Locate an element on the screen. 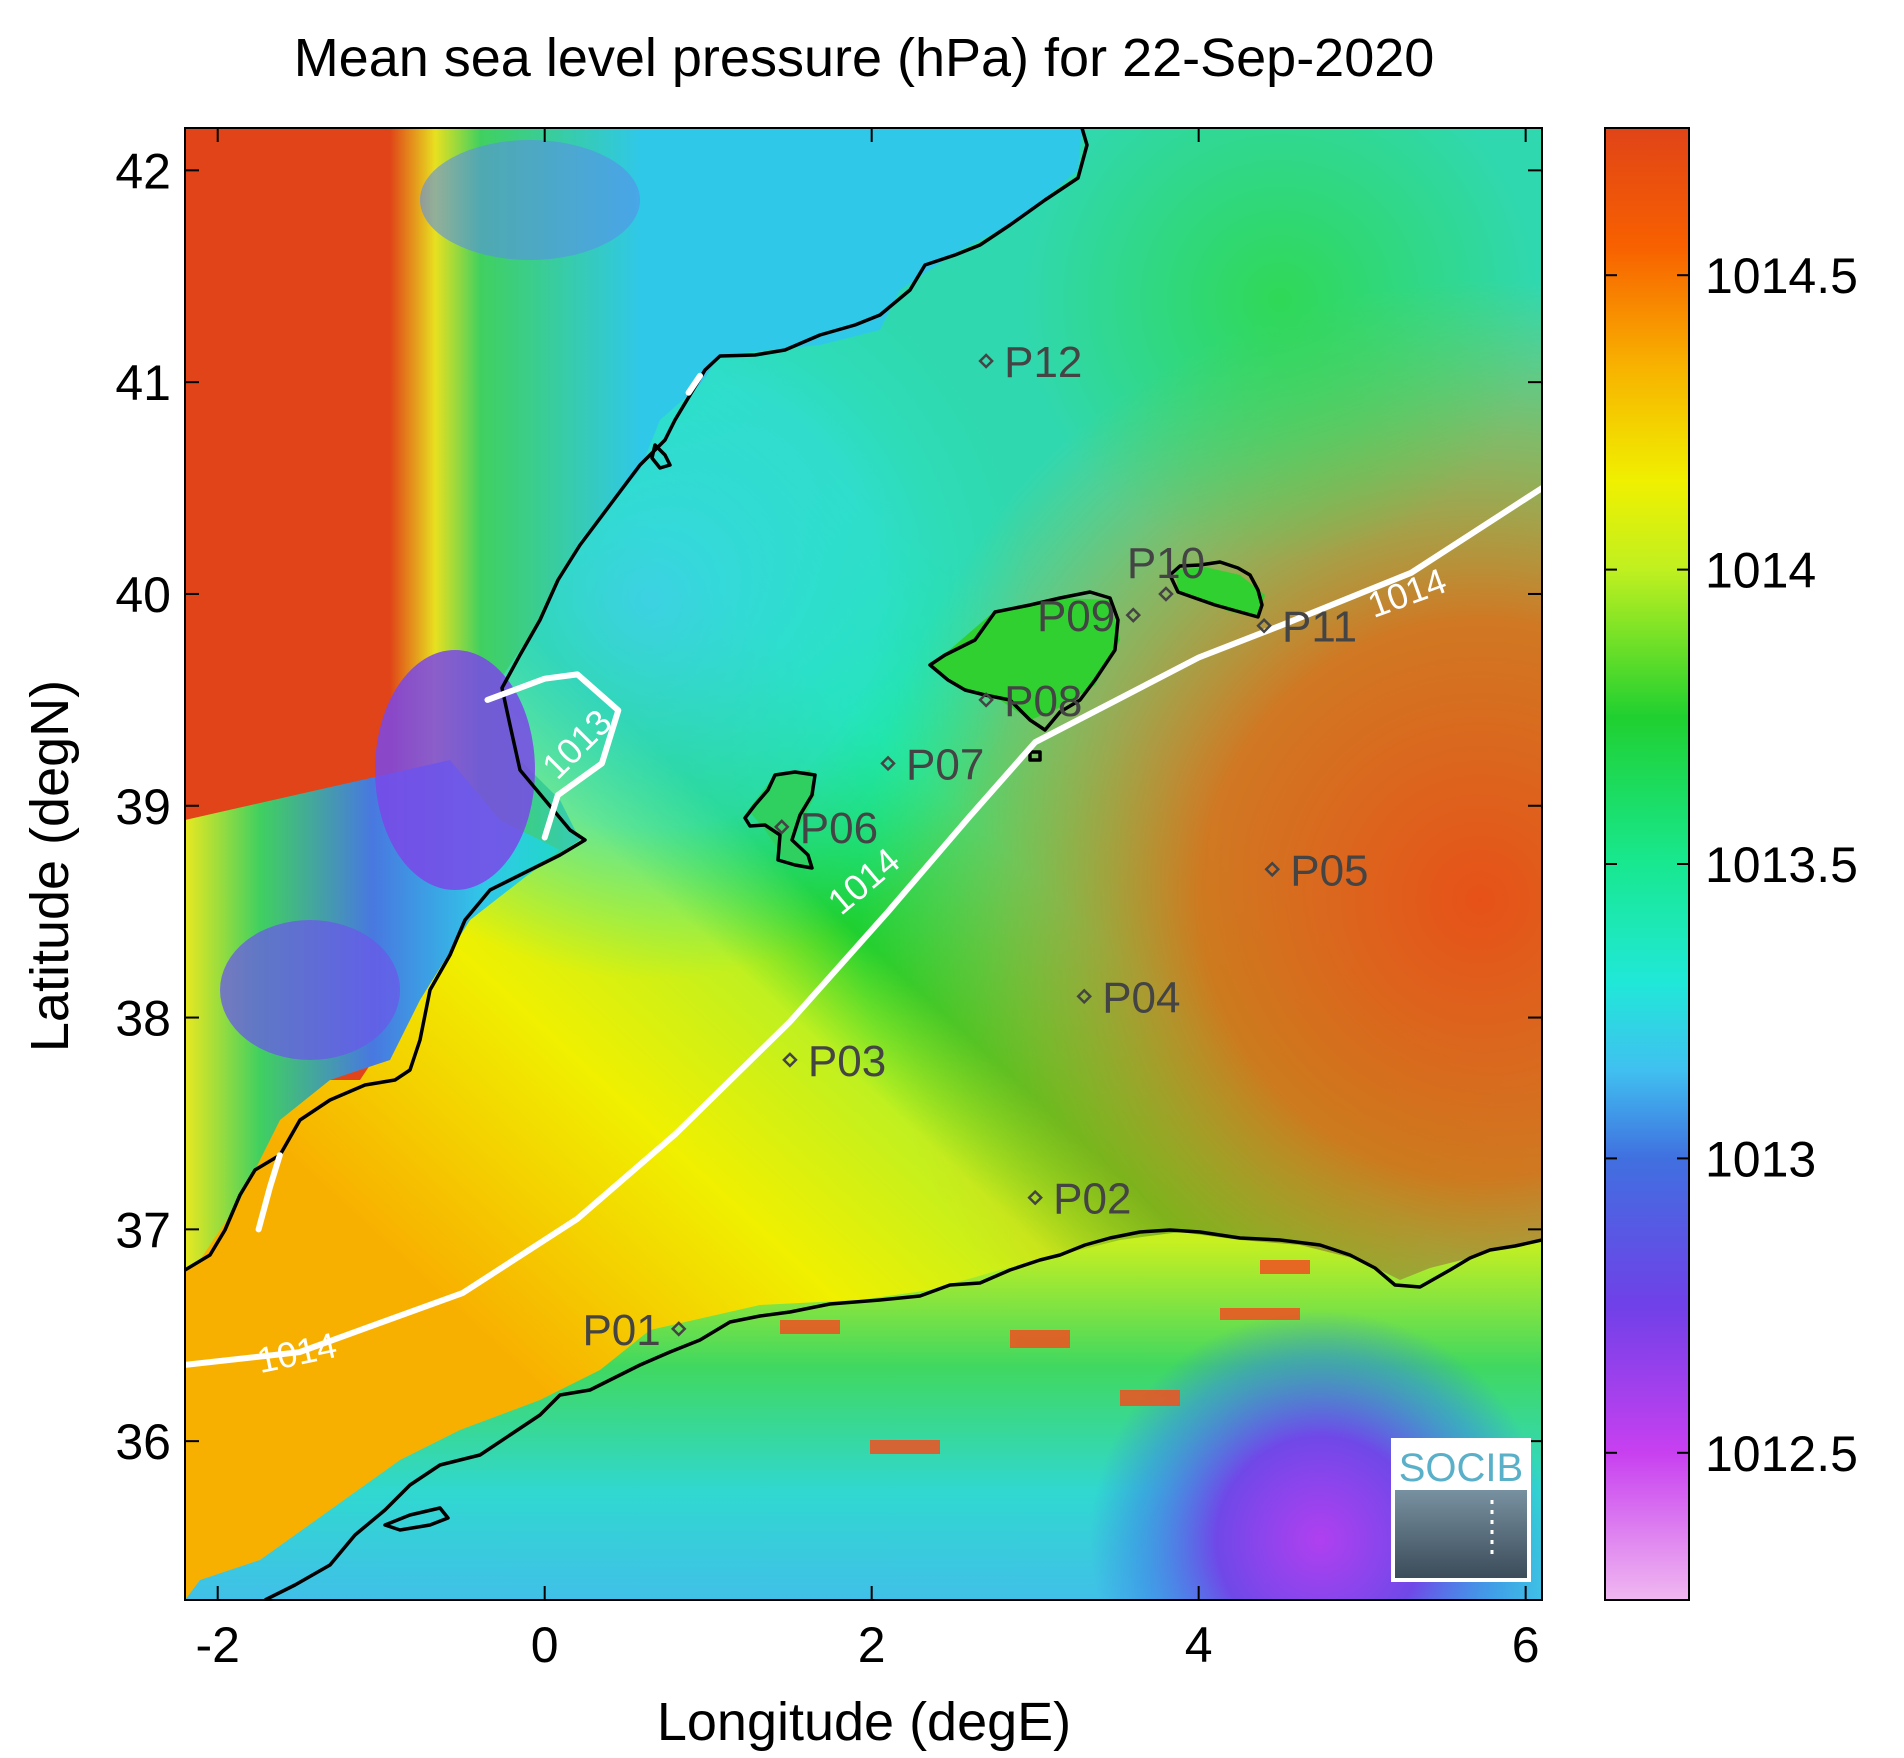 The width and height of the screenshot is (1904, 1758). station-p10: P10 is located at coordinates (1166, 570).